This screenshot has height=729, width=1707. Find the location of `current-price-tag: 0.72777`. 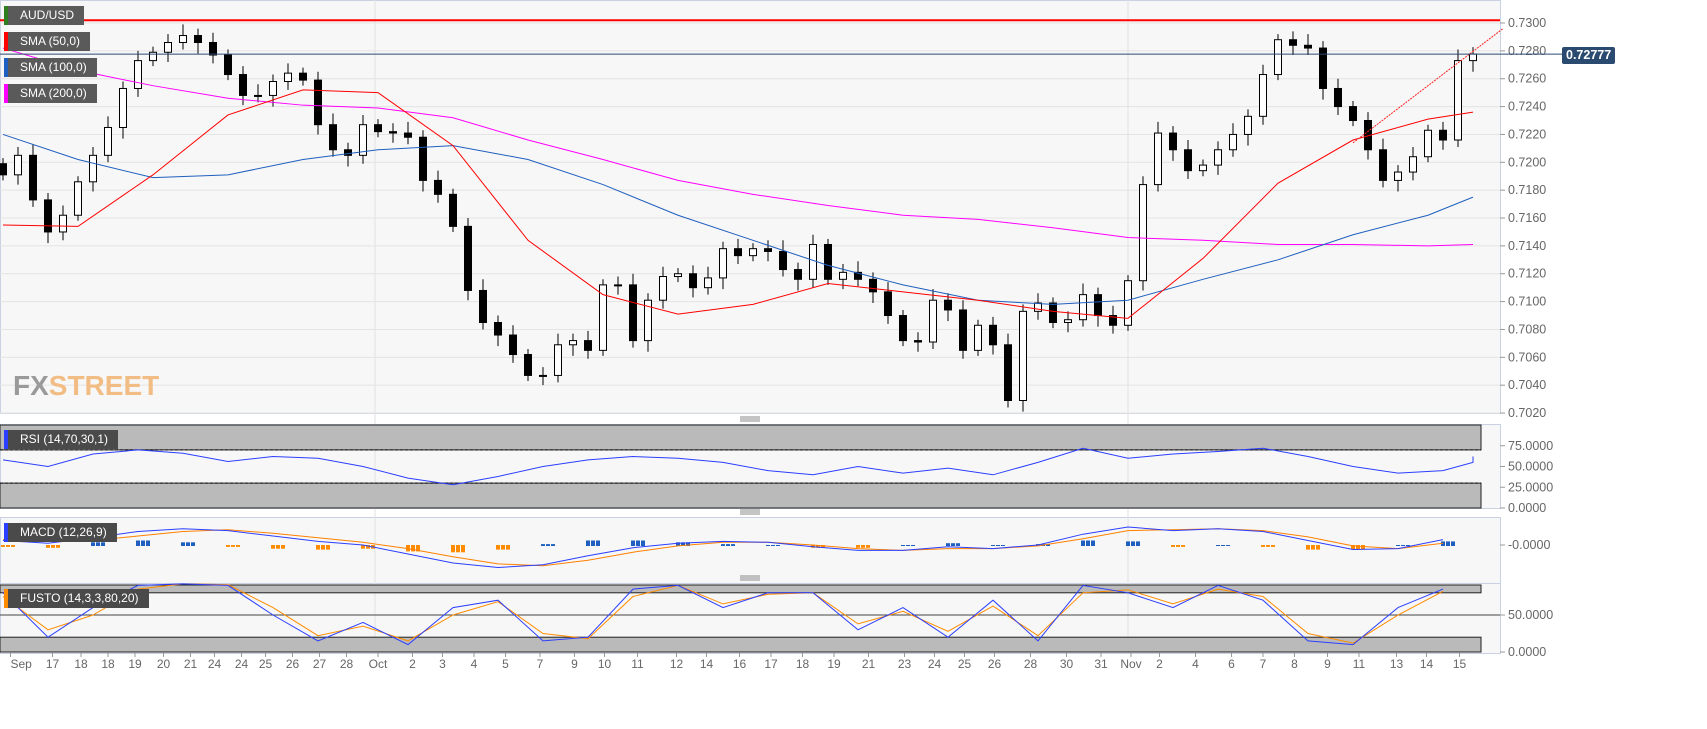

current-price-tag: 0.72777 is located at coordinates (1589, 55).